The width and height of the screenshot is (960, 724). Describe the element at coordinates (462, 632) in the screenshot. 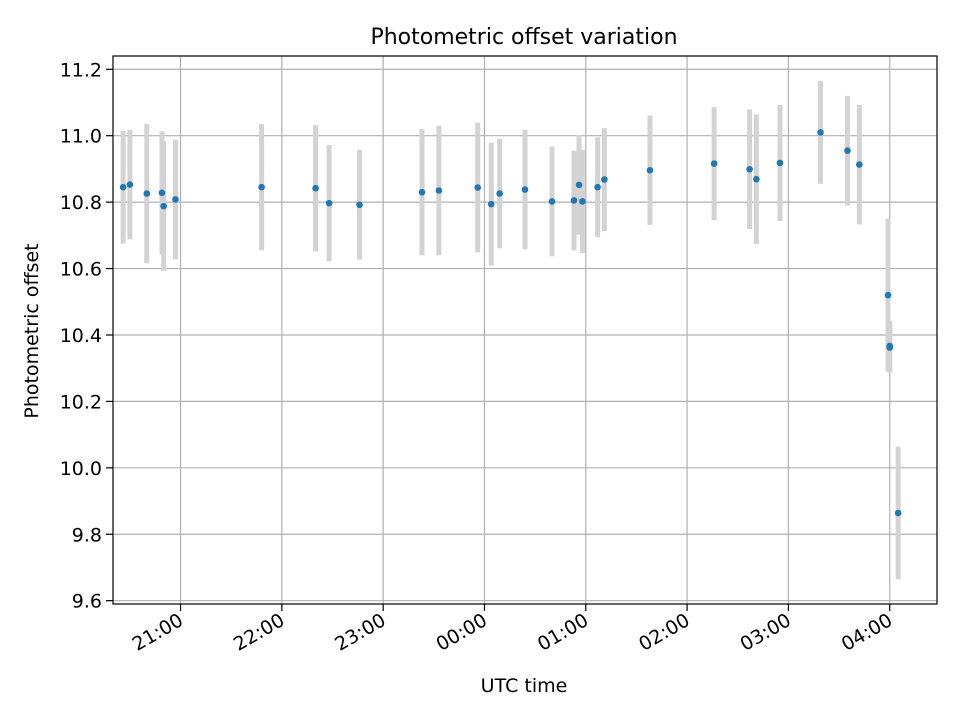

I see `x-tick-label: 00:00` at that location.